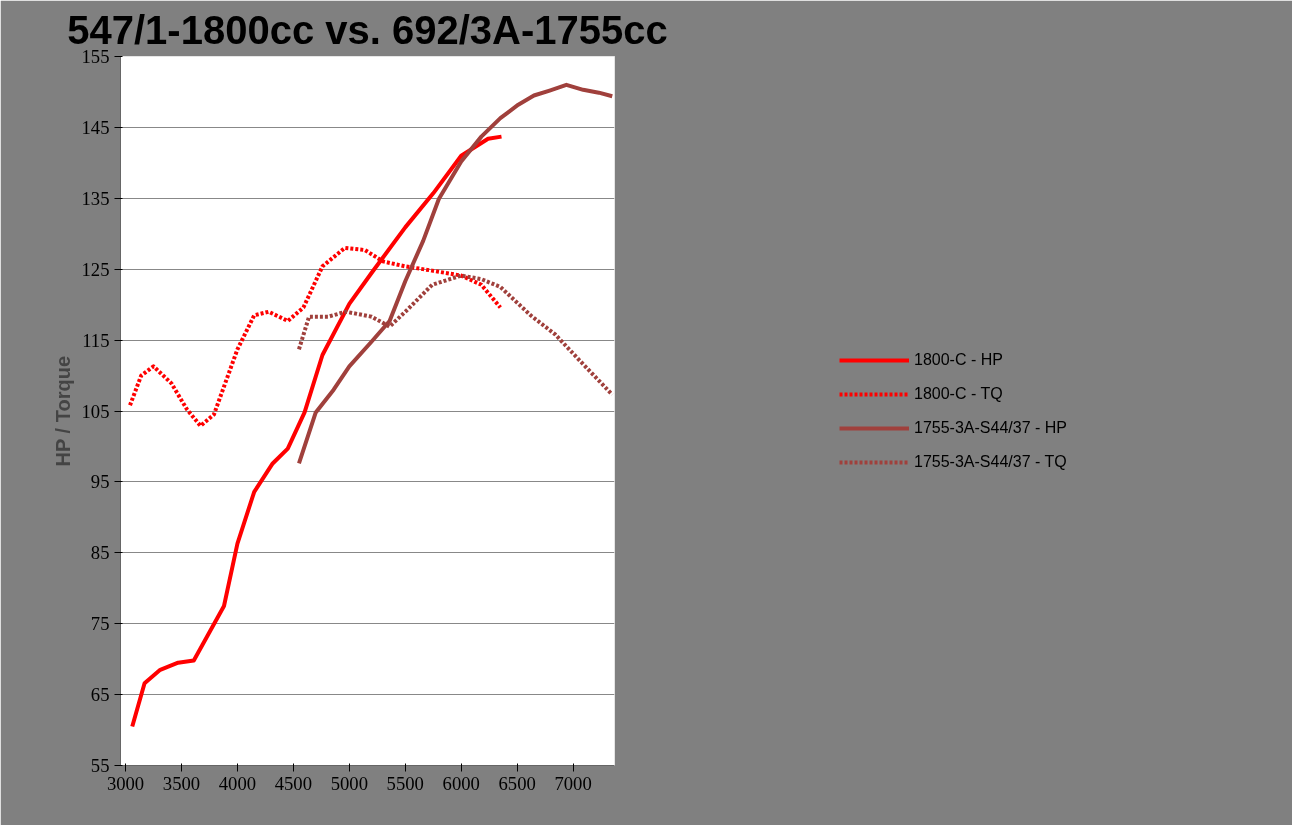 The image size is (1292, 825). What do you see at coordinates (100, 482) in the screenshot?
I see `y-tick-label: 95` at bounding box center [100, 482].